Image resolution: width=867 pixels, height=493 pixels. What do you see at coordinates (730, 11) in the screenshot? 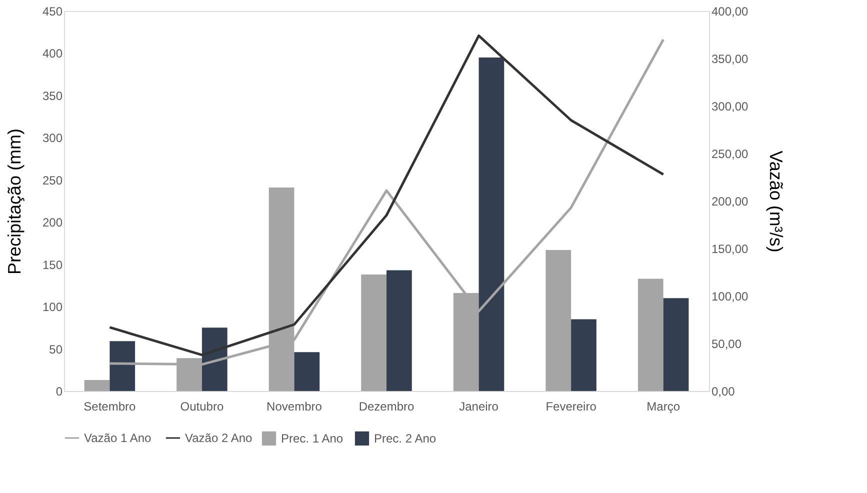
I see `y2-tick-label: 400,00` at bounding box center [730, 11].